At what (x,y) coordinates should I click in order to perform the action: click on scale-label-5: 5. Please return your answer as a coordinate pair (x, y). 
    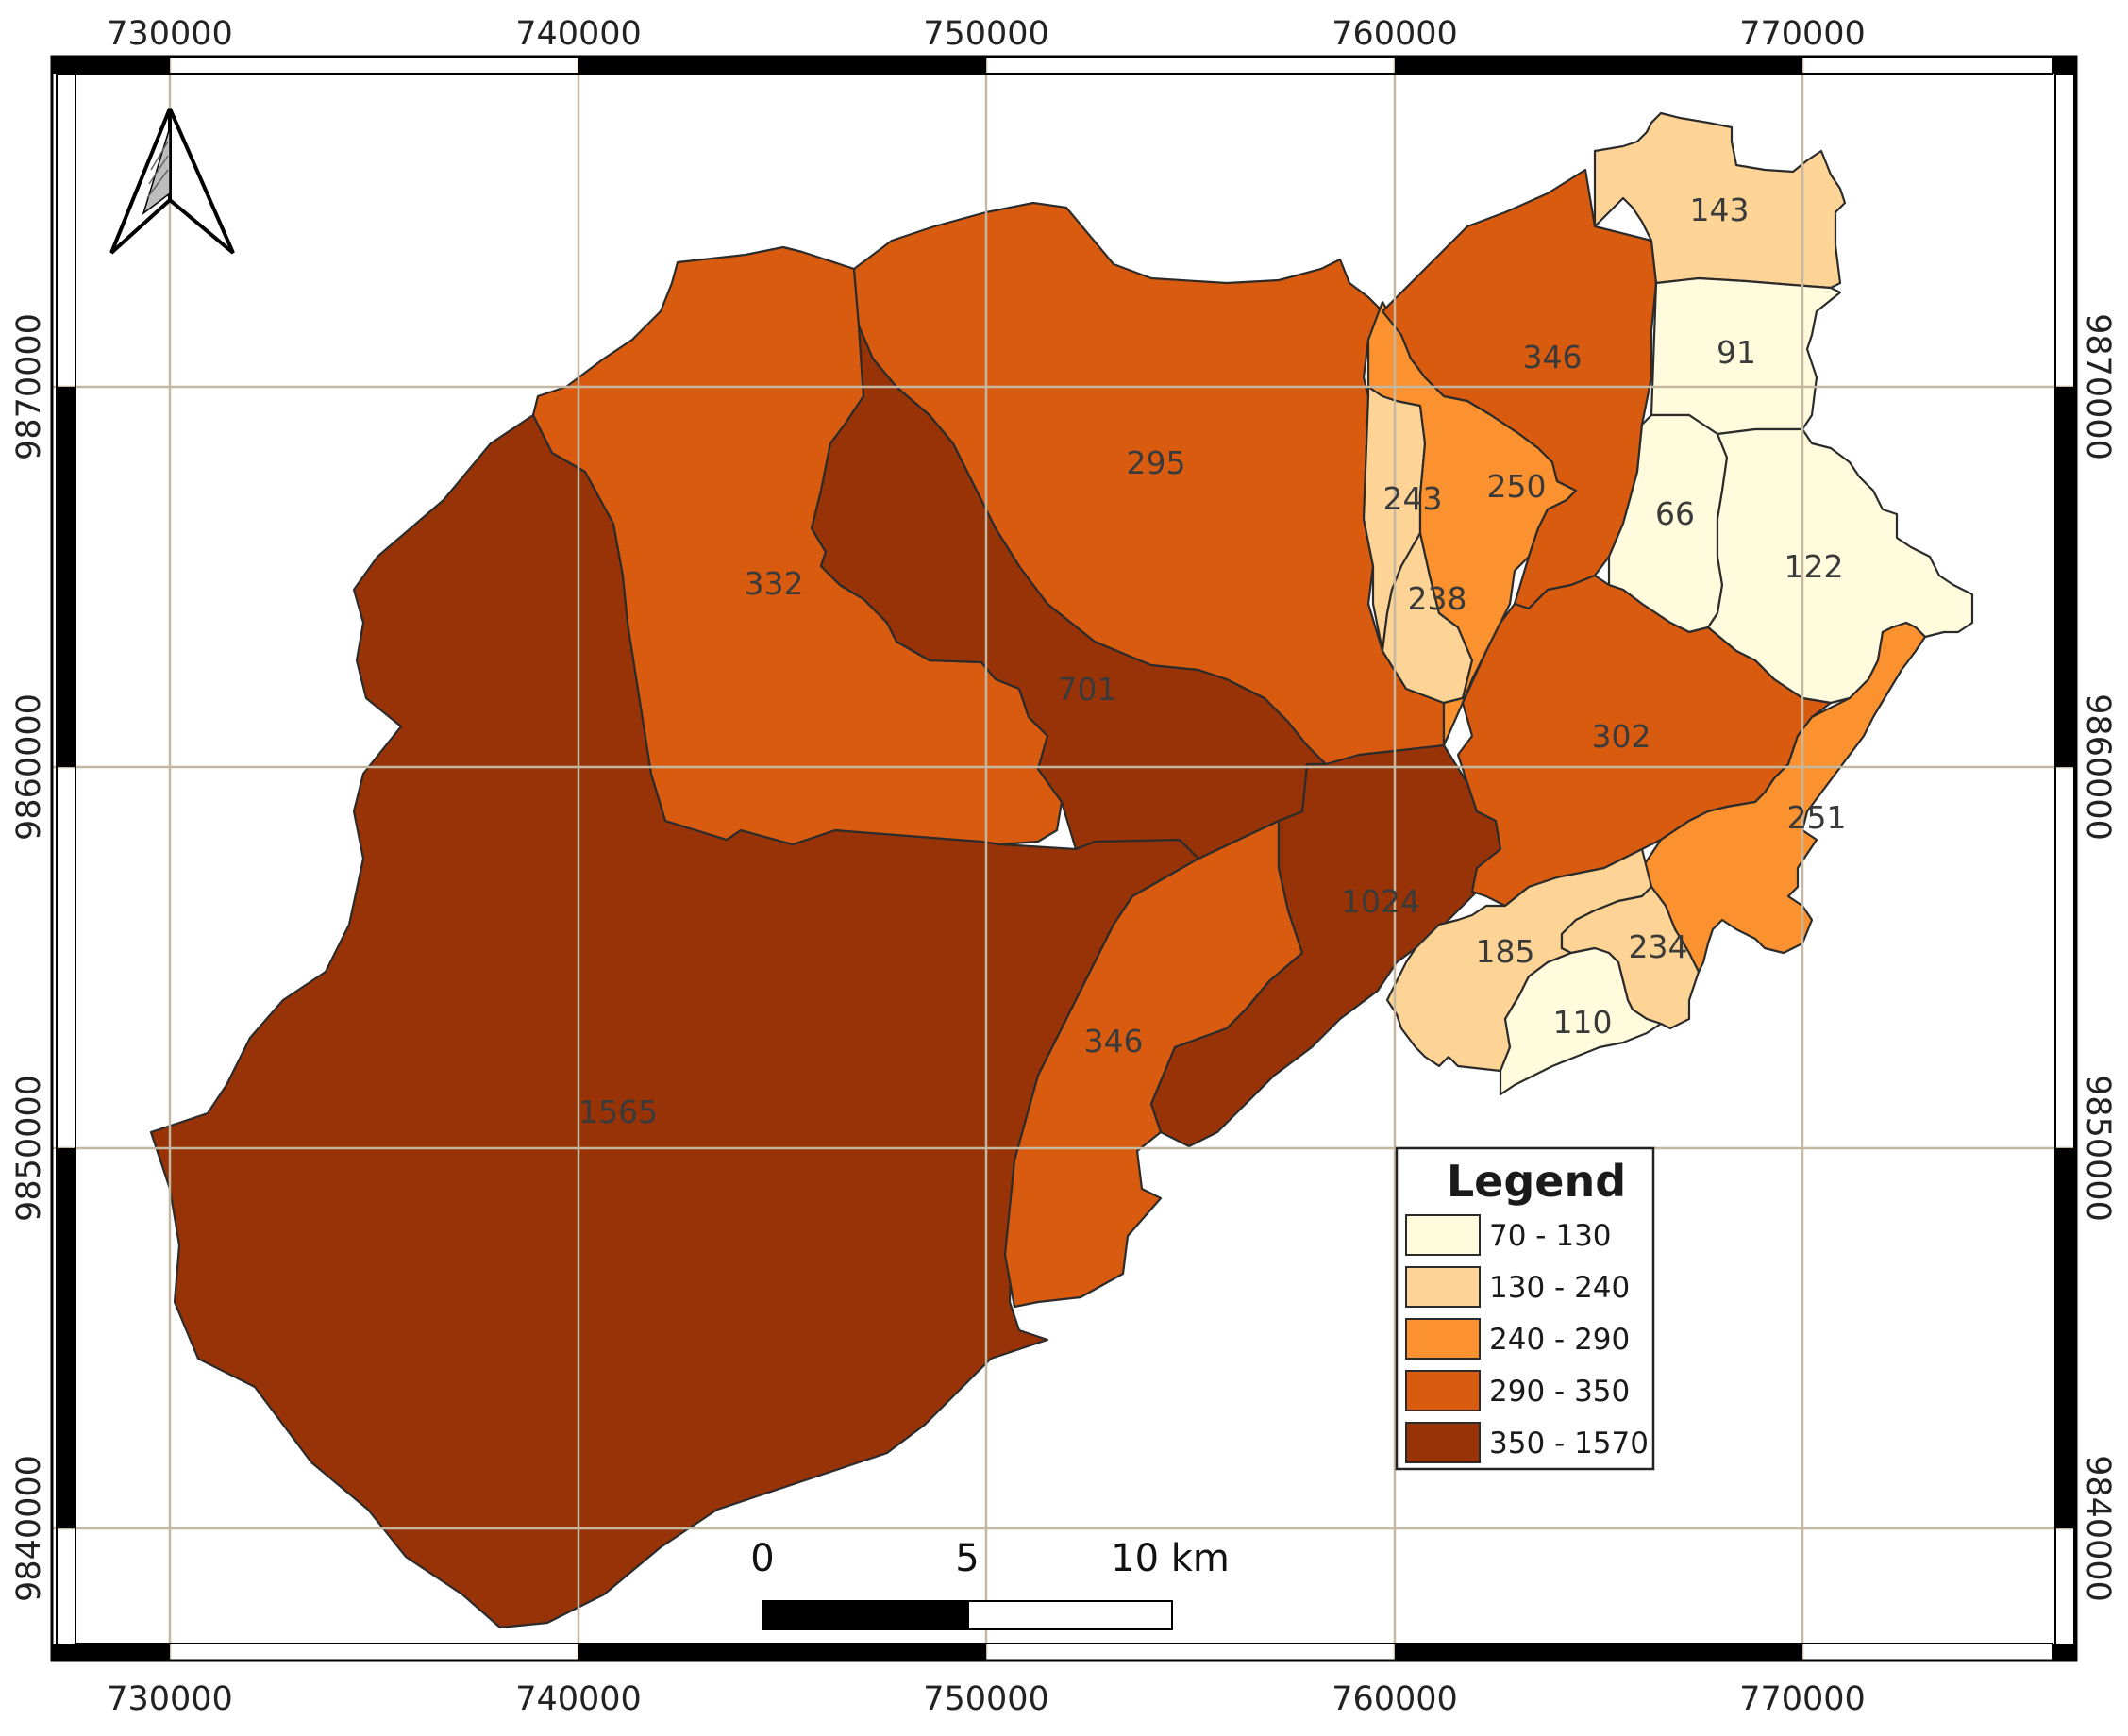
    Looking at the image, I should click on (967, 1558).